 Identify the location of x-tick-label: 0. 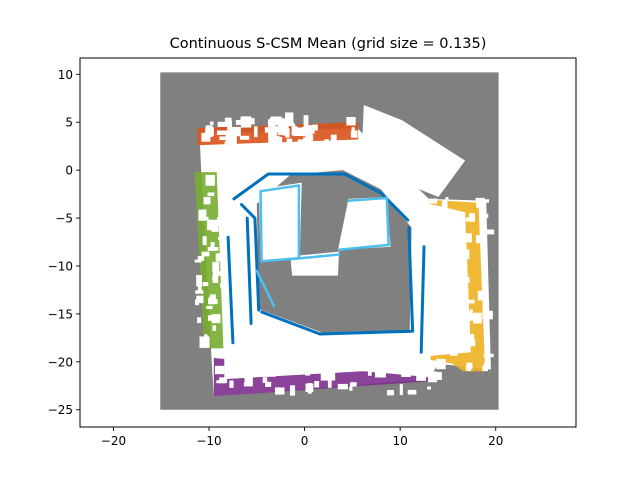
(305, 441).